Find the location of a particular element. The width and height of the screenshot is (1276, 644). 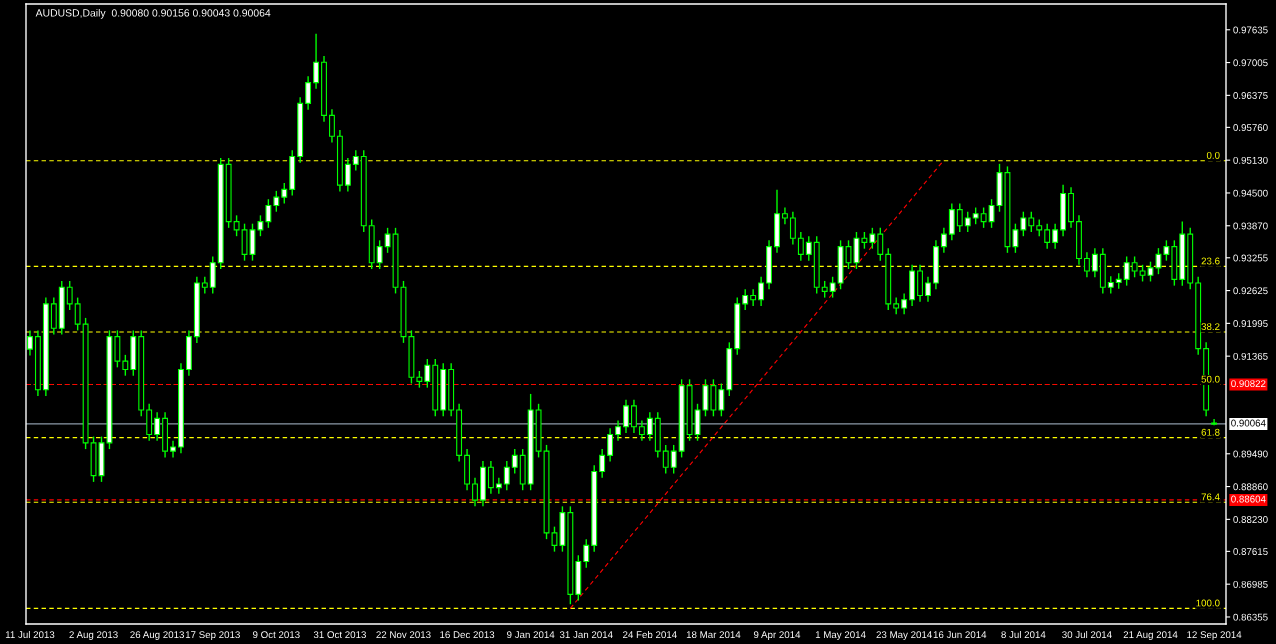

x-tick-label: 11 Jul 2013 is located at coordinates (30, 634).